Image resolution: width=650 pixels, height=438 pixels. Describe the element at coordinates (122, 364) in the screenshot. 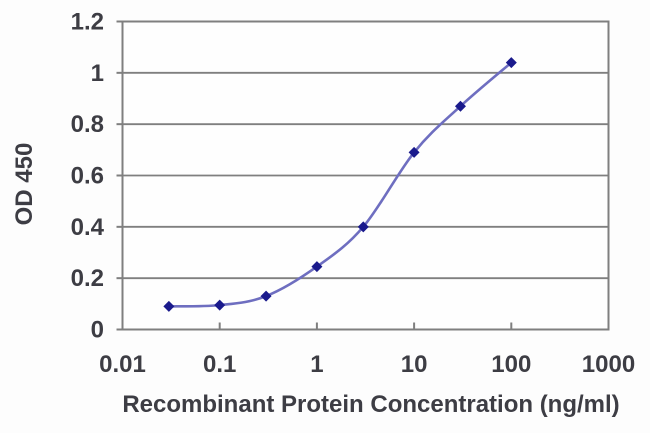

I see `x-tick-label: 0.01` at that location.